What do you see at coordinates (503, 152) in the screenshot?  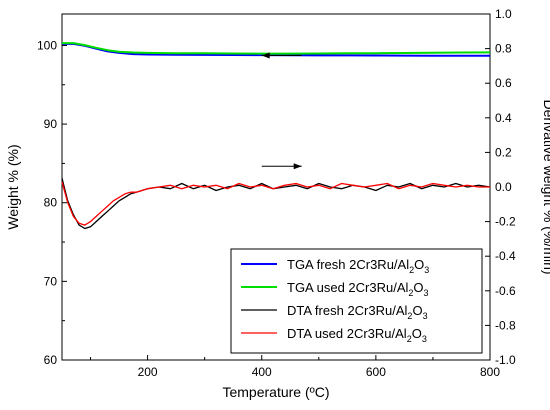 I see `right-y-tick-label: 0.2` at bounding box center [503, 152].